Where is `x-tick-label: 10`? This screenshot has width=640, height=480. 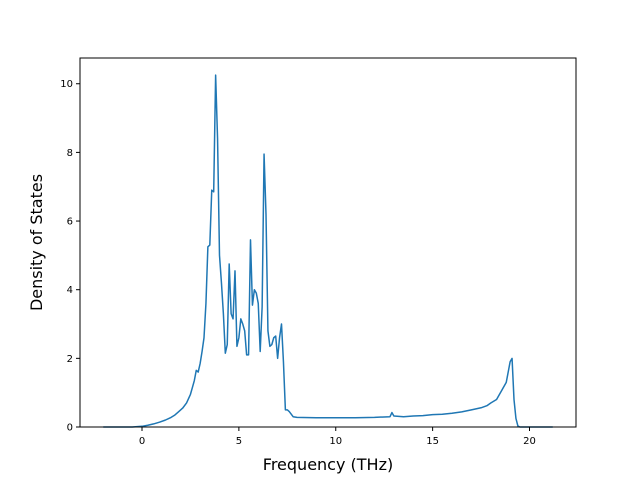 x-tick-label: 10 is located at coordinates (335, 441).